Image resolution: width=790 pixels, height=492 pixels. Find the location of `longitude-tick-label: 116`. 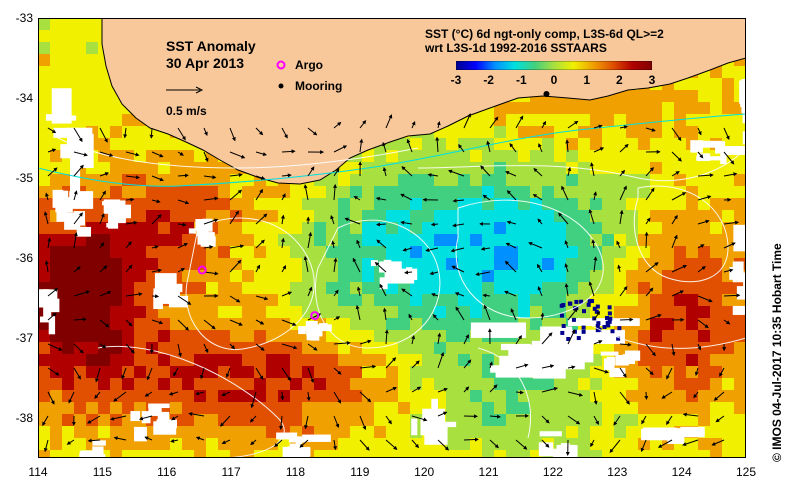

longitude-tick-label: 116 is located at coordinates (167, 472).